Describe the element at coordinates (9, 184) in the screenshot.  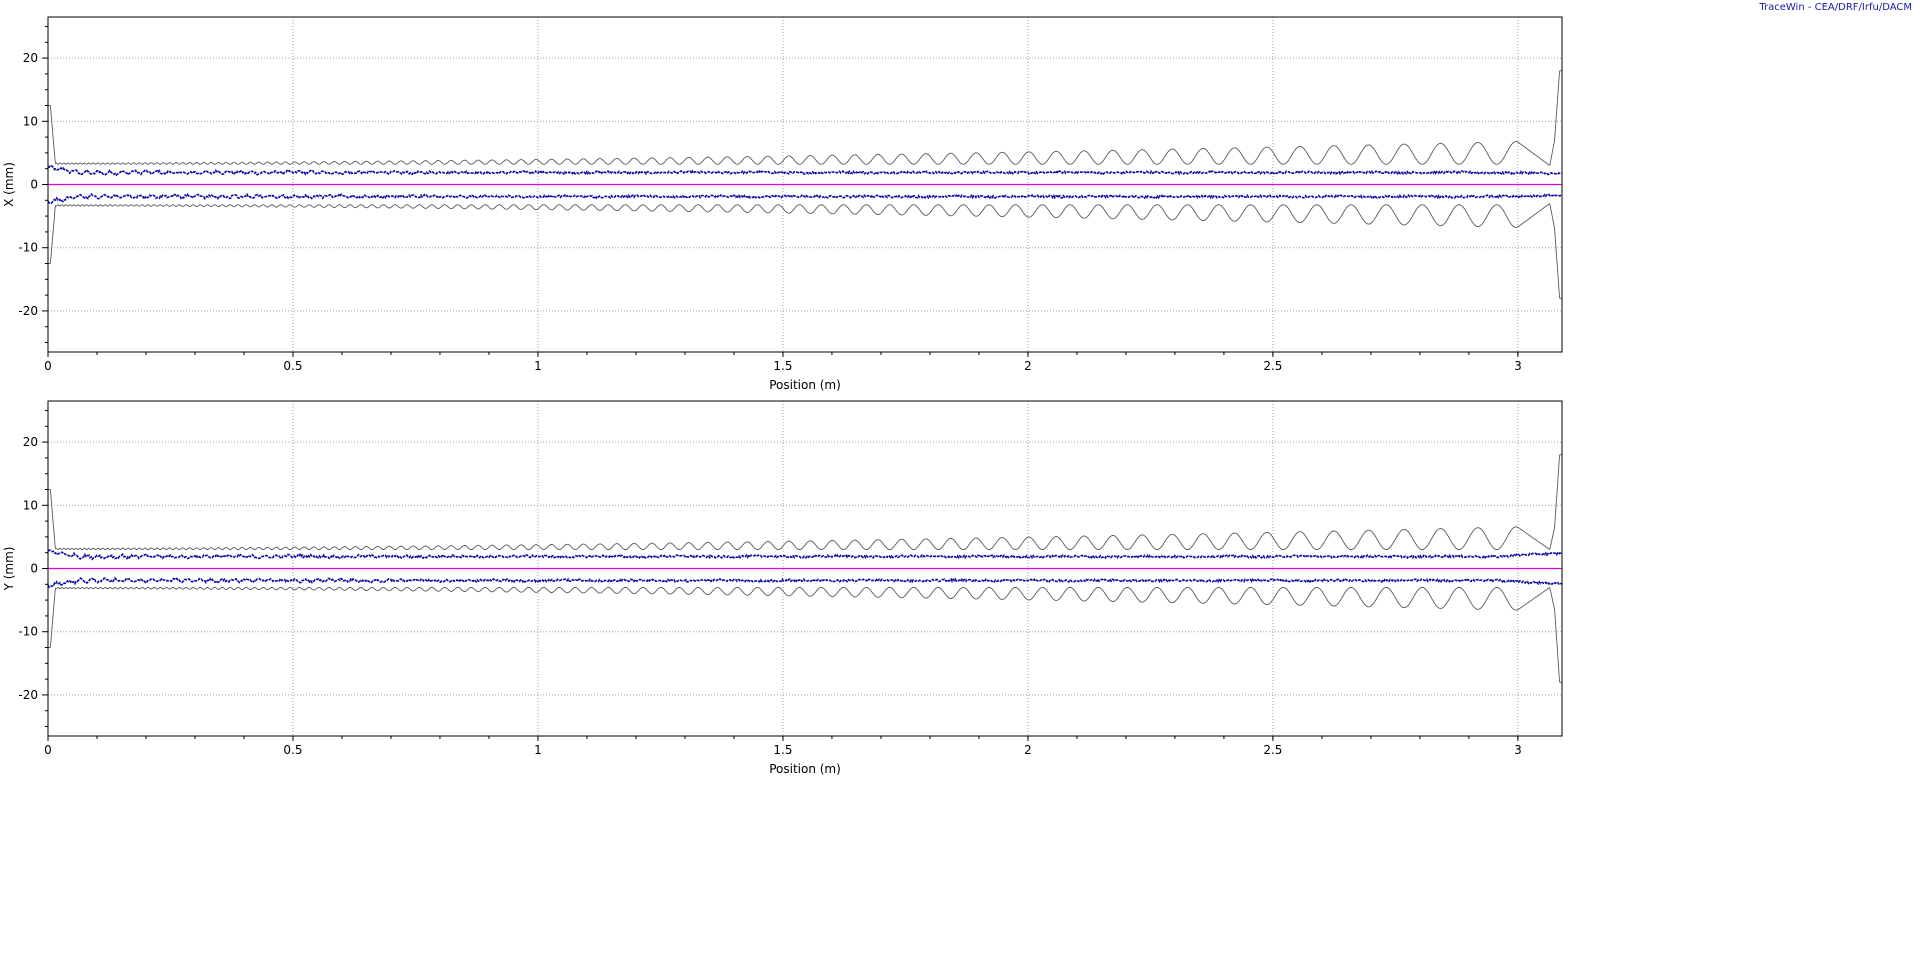
I see `y-axis-label: X (mm)` at that location.